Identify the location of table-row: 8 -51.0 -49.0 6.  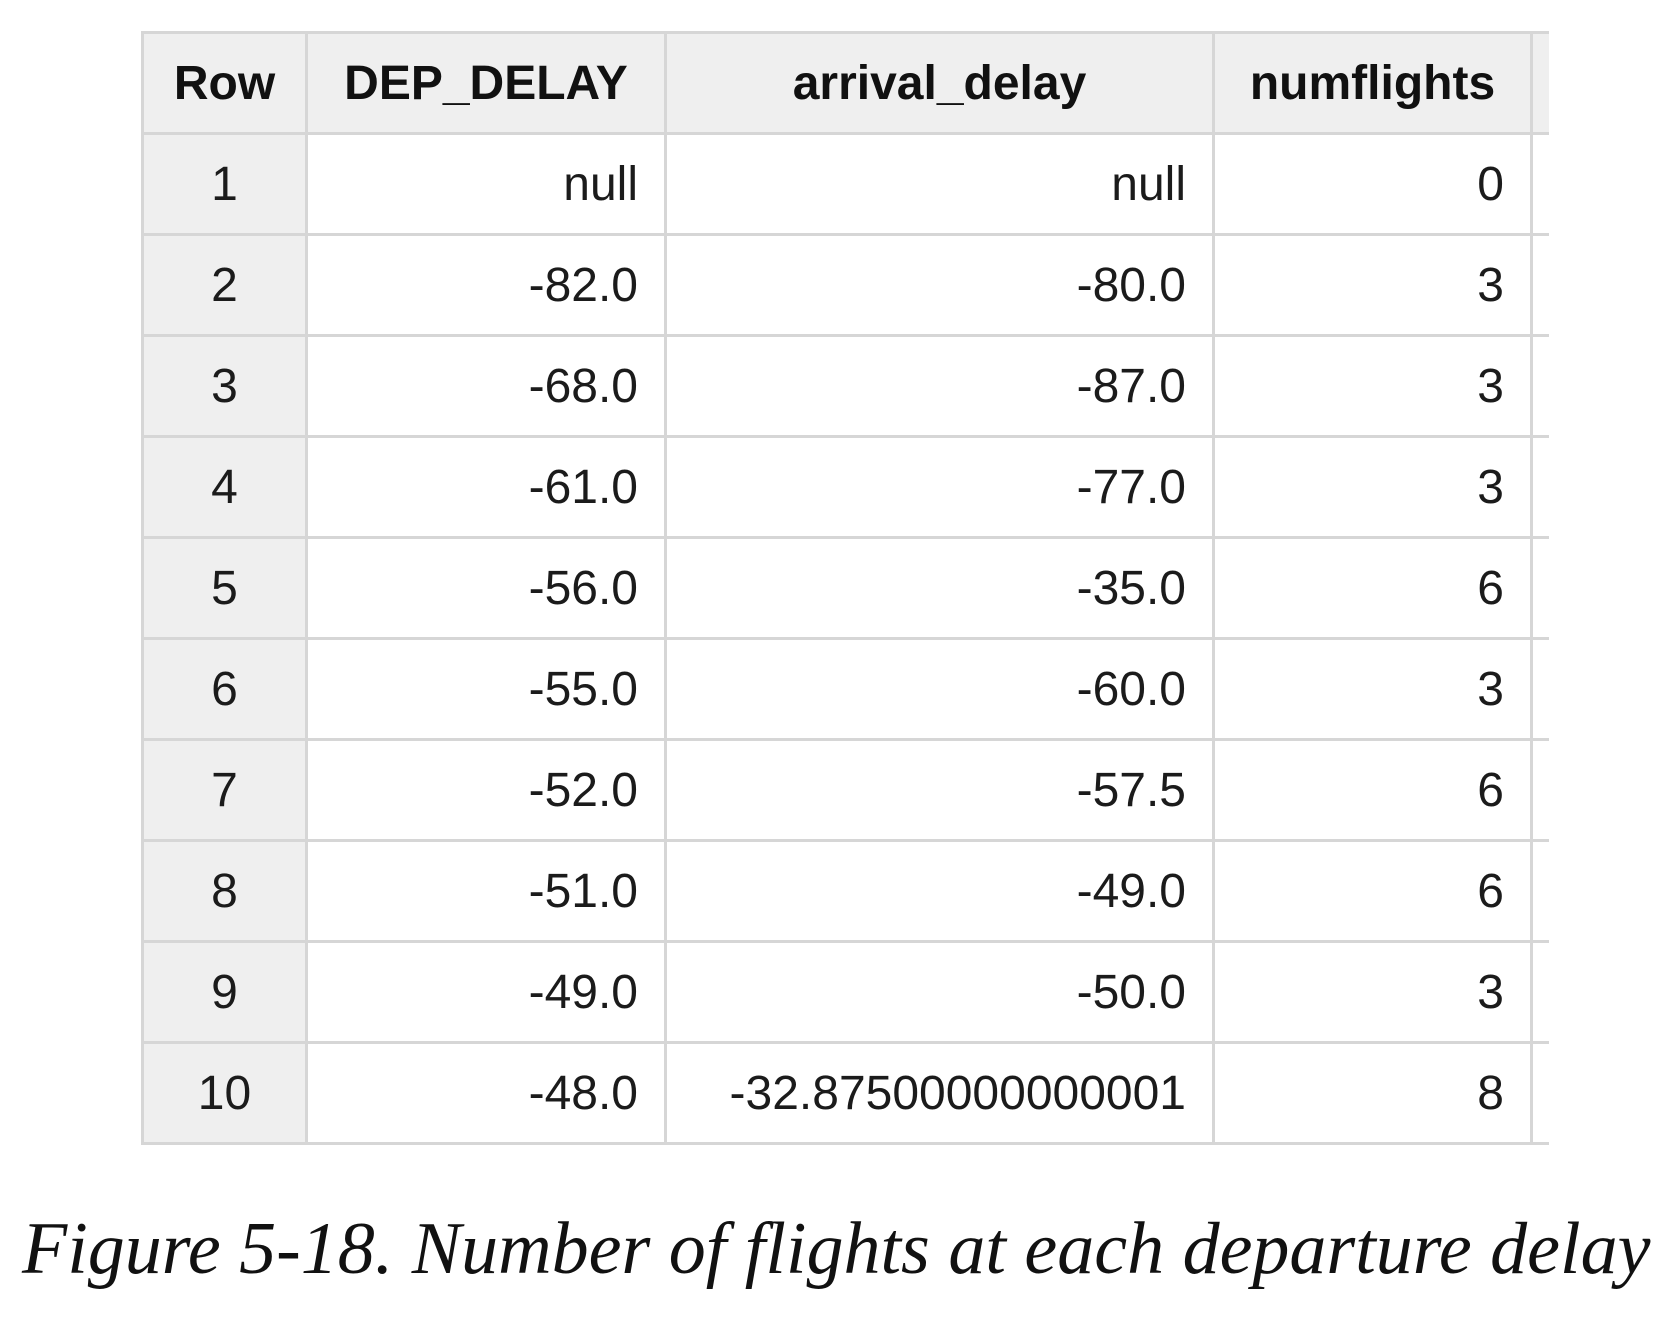
(845, 891).